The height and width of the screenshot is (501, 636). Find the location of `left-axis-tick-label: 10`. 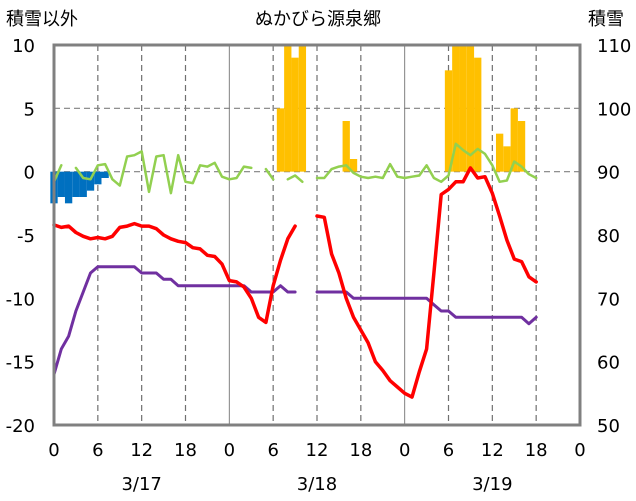

left-axis-tick-label: 10 is located at coordinates (23, 46).